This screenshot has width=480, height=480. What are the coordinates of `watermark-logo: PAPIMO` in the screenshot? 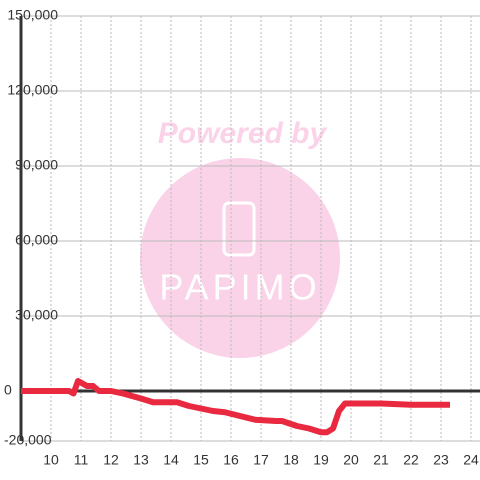 It's located at (239, 287).